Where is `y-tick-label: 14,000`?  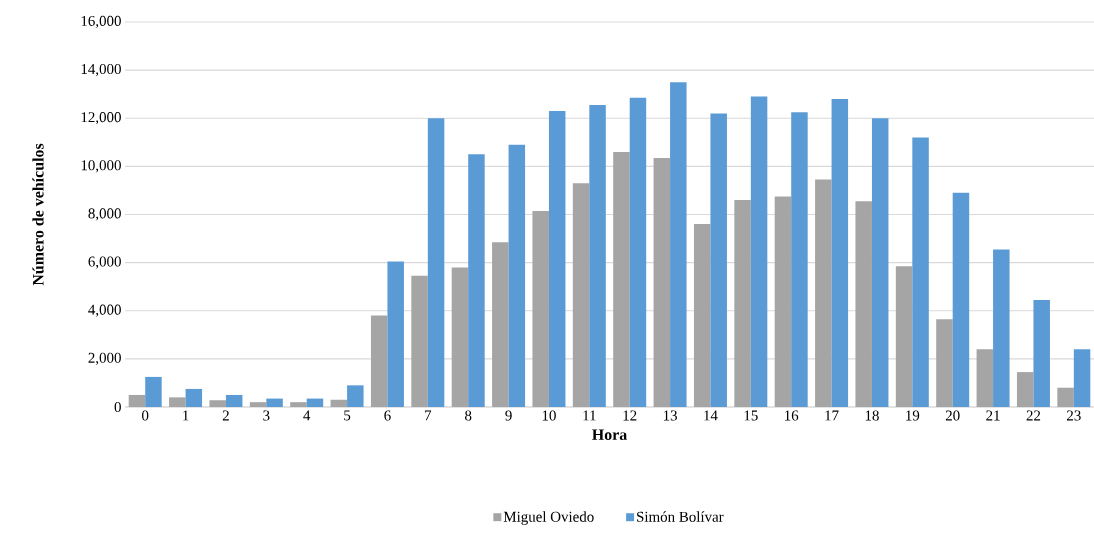
y-tick-label: 14,000 is located at coordinates (101, 70).